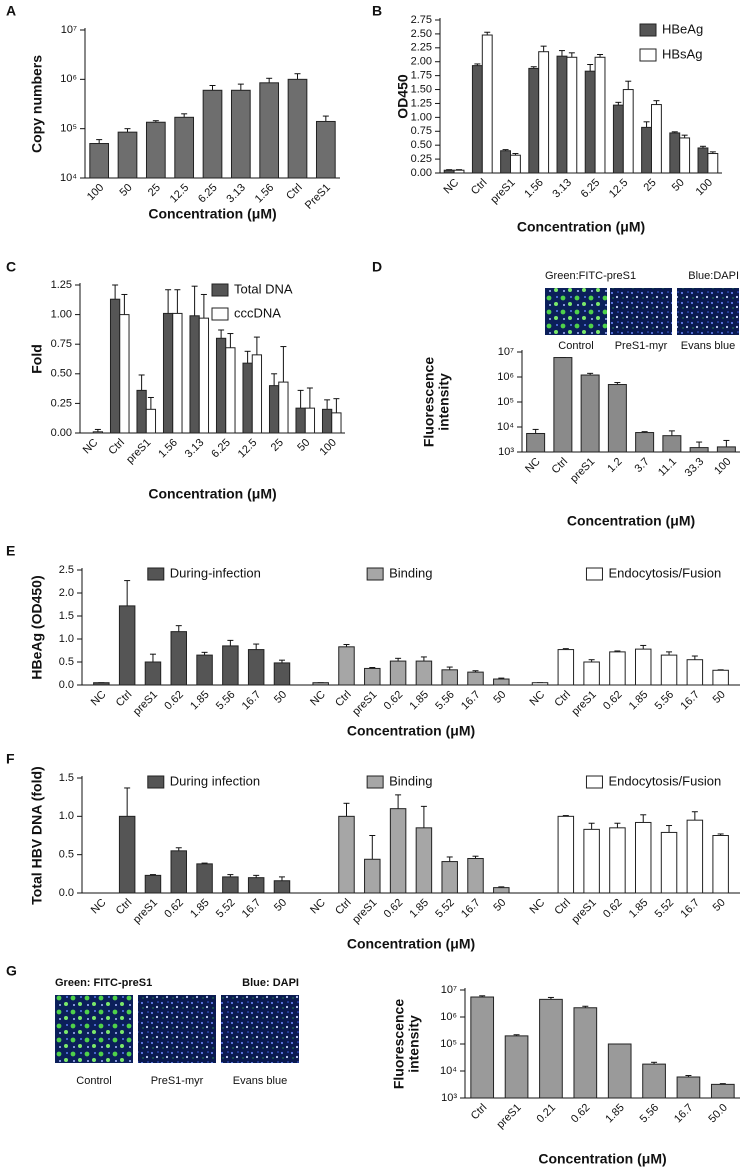 The height and width of the screenshot is (1171, 750). Describe the element at coordinates (708, 346) in the screenshot. I see `image-label: Evans blue` at that location.